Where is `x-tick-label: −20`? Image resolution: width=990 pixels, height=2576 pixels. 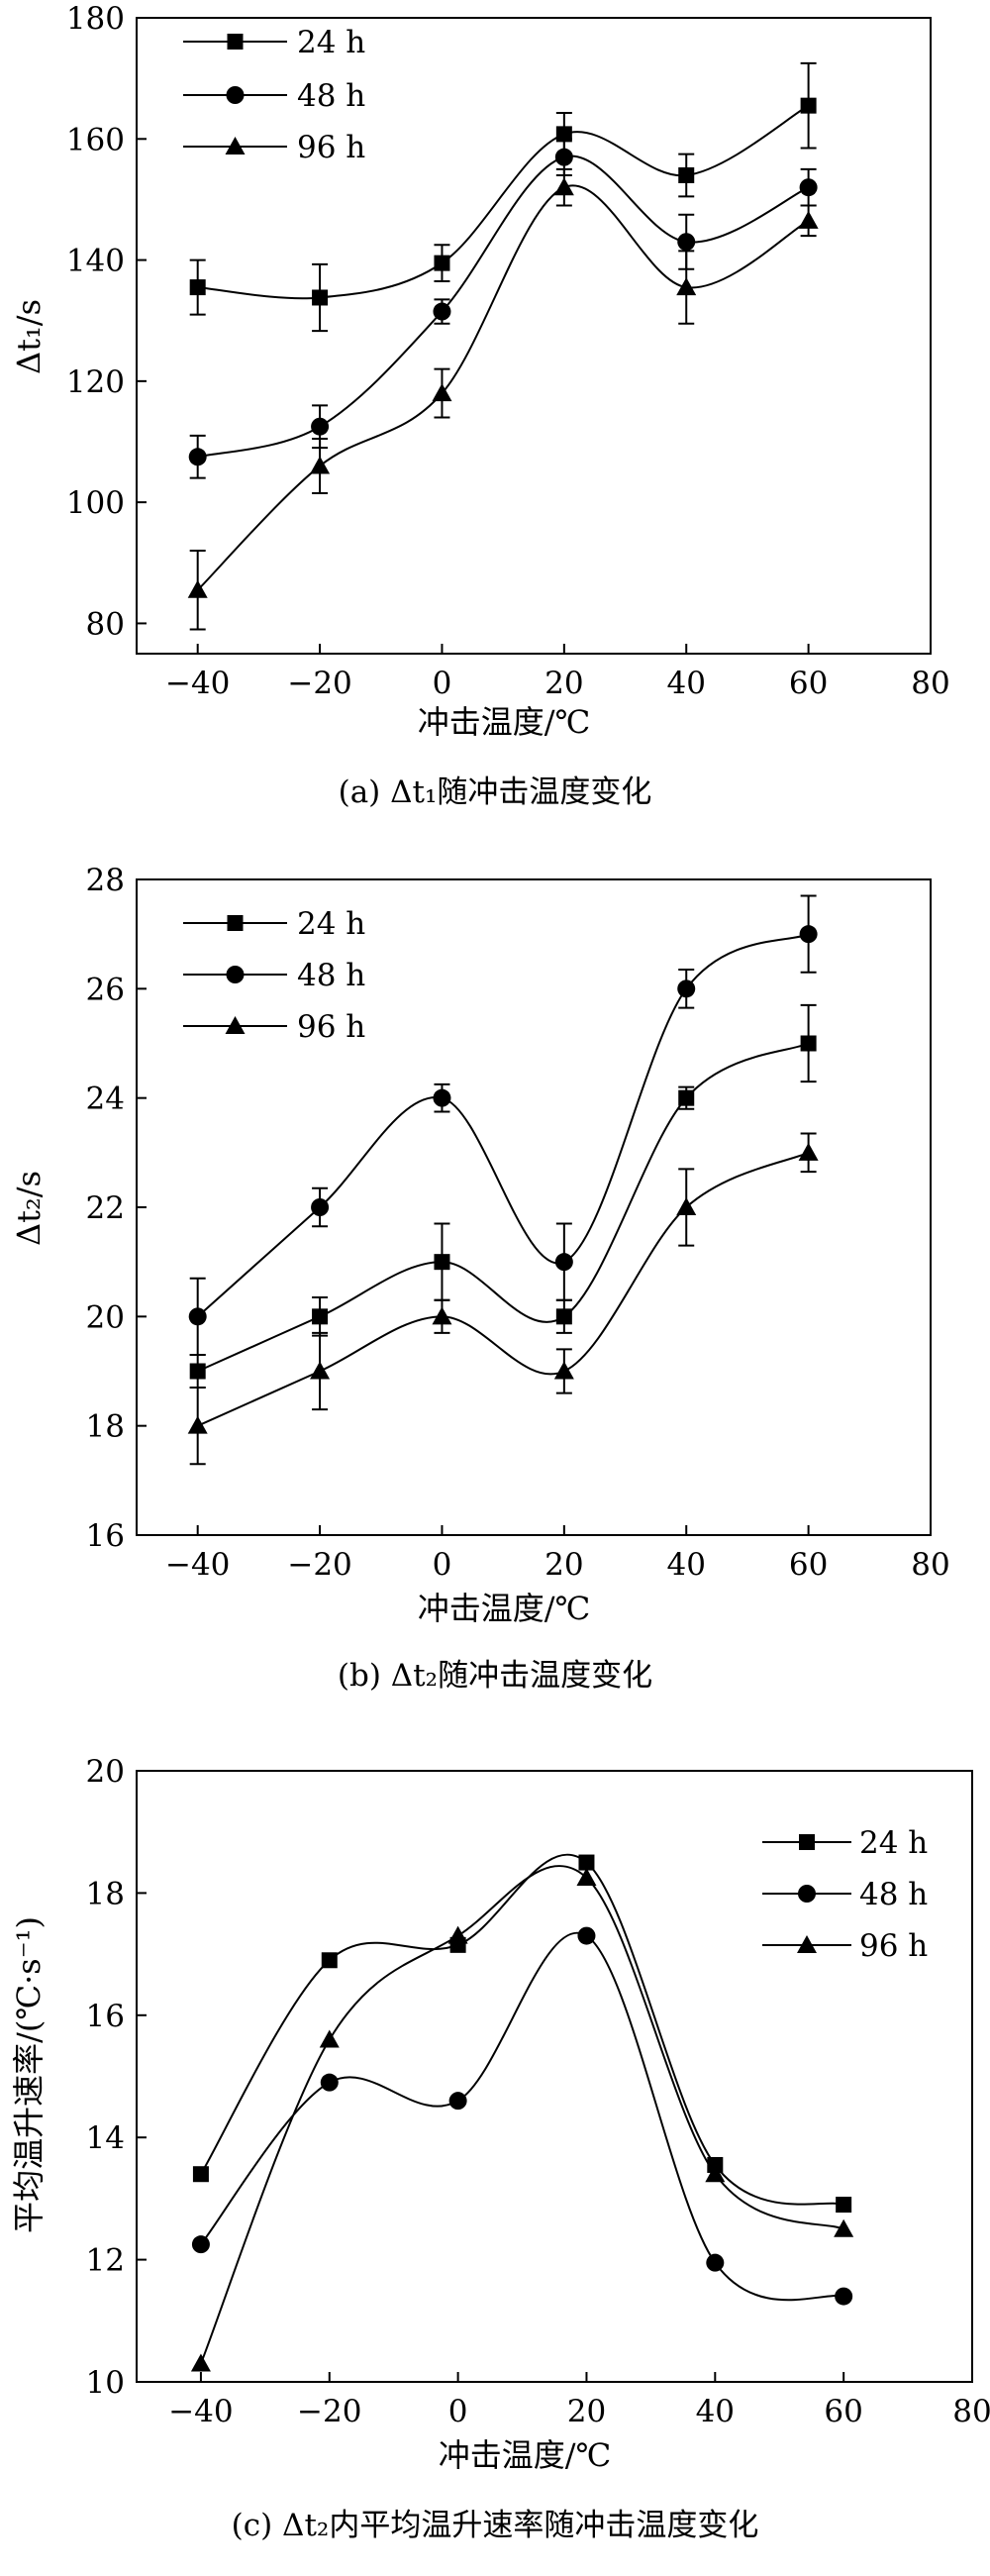
x-tick-label: −20 is located at coordinates (319, 1565).